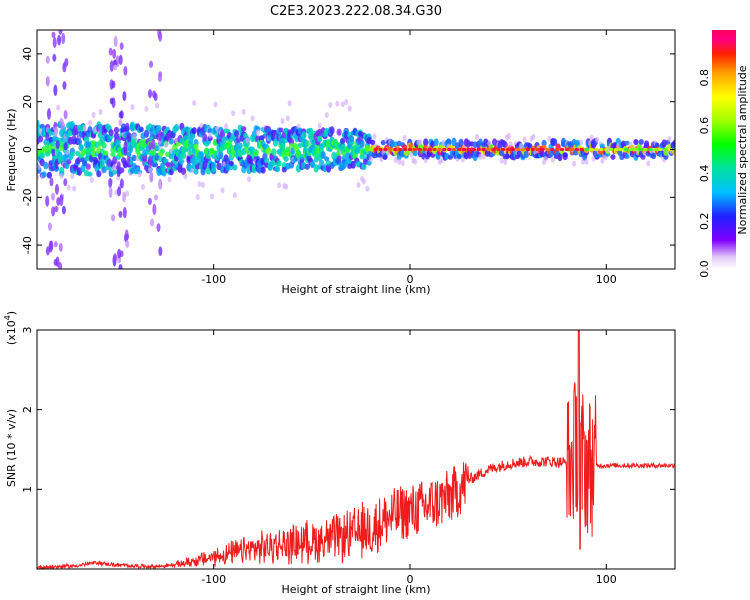  Describe the element at coordinates (742, 149) in the screenshot. I see `colorbar-label: Normalized spectral amplitude` at that location.